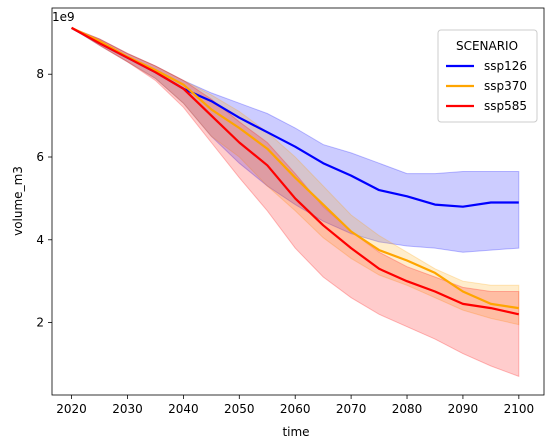 Image resolution: width=554 pixels, height=448 pixels. I want to click on x-tick-label: 2070, so click(351, 409).